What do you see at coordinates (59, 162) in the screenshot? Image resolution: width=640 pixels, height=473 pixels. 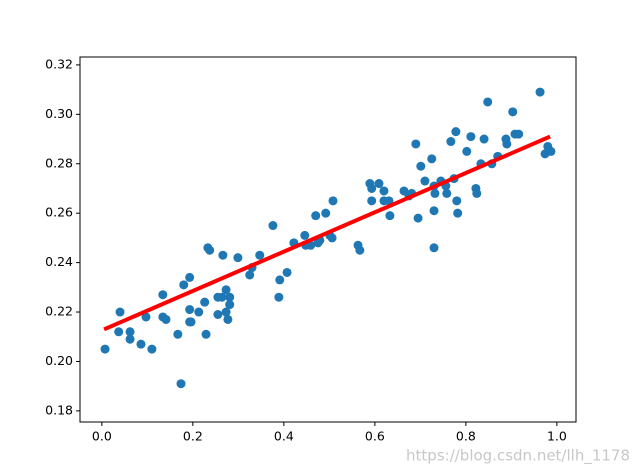 I see `y-tick-label: 0.28` at bounding box center [59, 162].